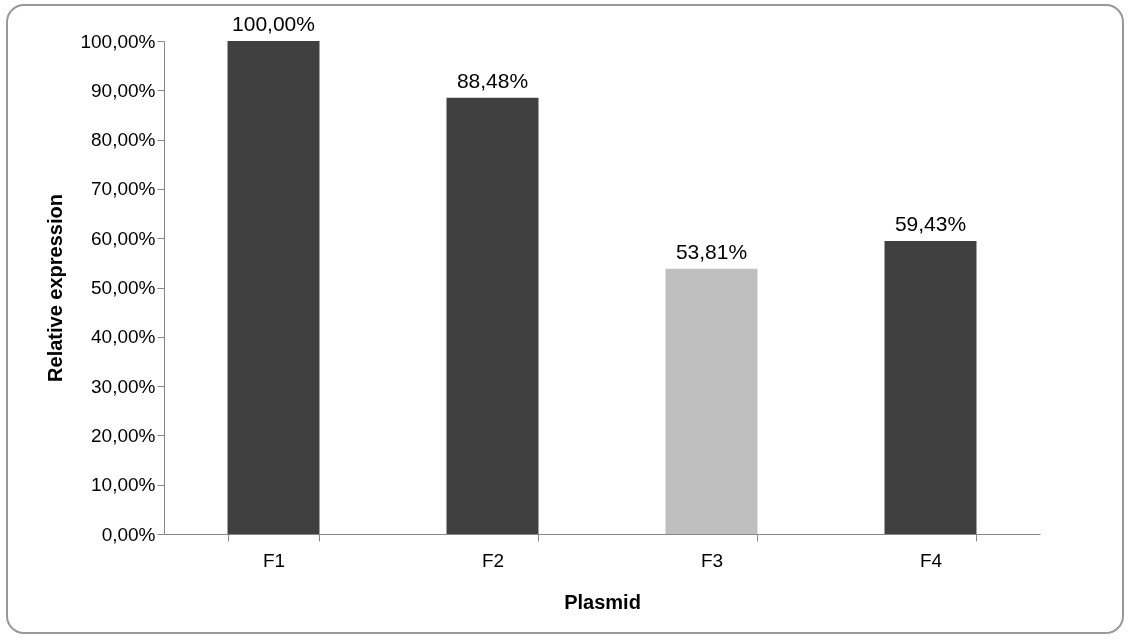 The width and height of the screenshot is (1134, 644). Describe the element at coordinates (118, 41) in the screenshot. I see `y-tick-label: 100,00%` at that location.